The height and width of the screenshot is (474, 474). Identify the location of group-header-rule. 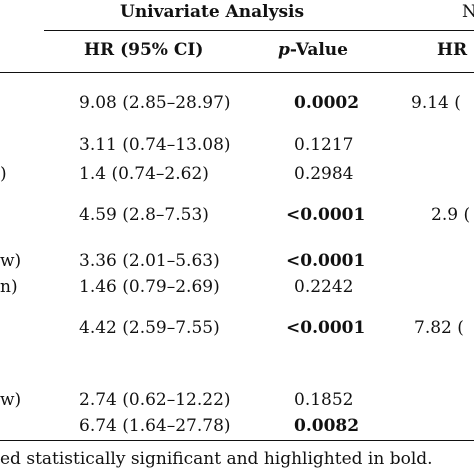
(259, 30).